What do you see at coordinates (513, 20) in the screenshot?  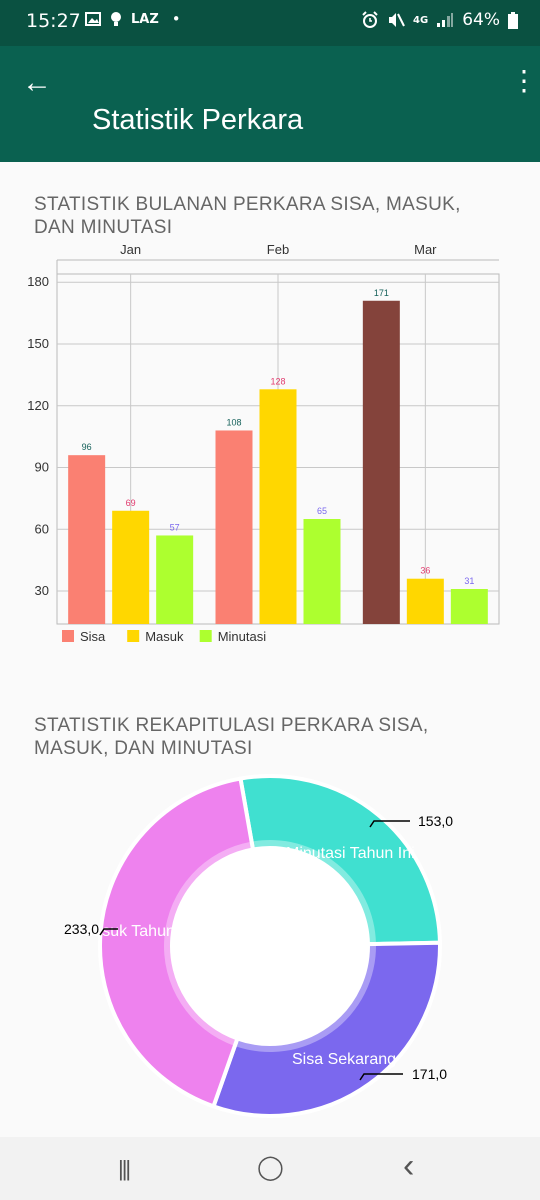 I see `battery-icon` at bounding box center [513, 20].